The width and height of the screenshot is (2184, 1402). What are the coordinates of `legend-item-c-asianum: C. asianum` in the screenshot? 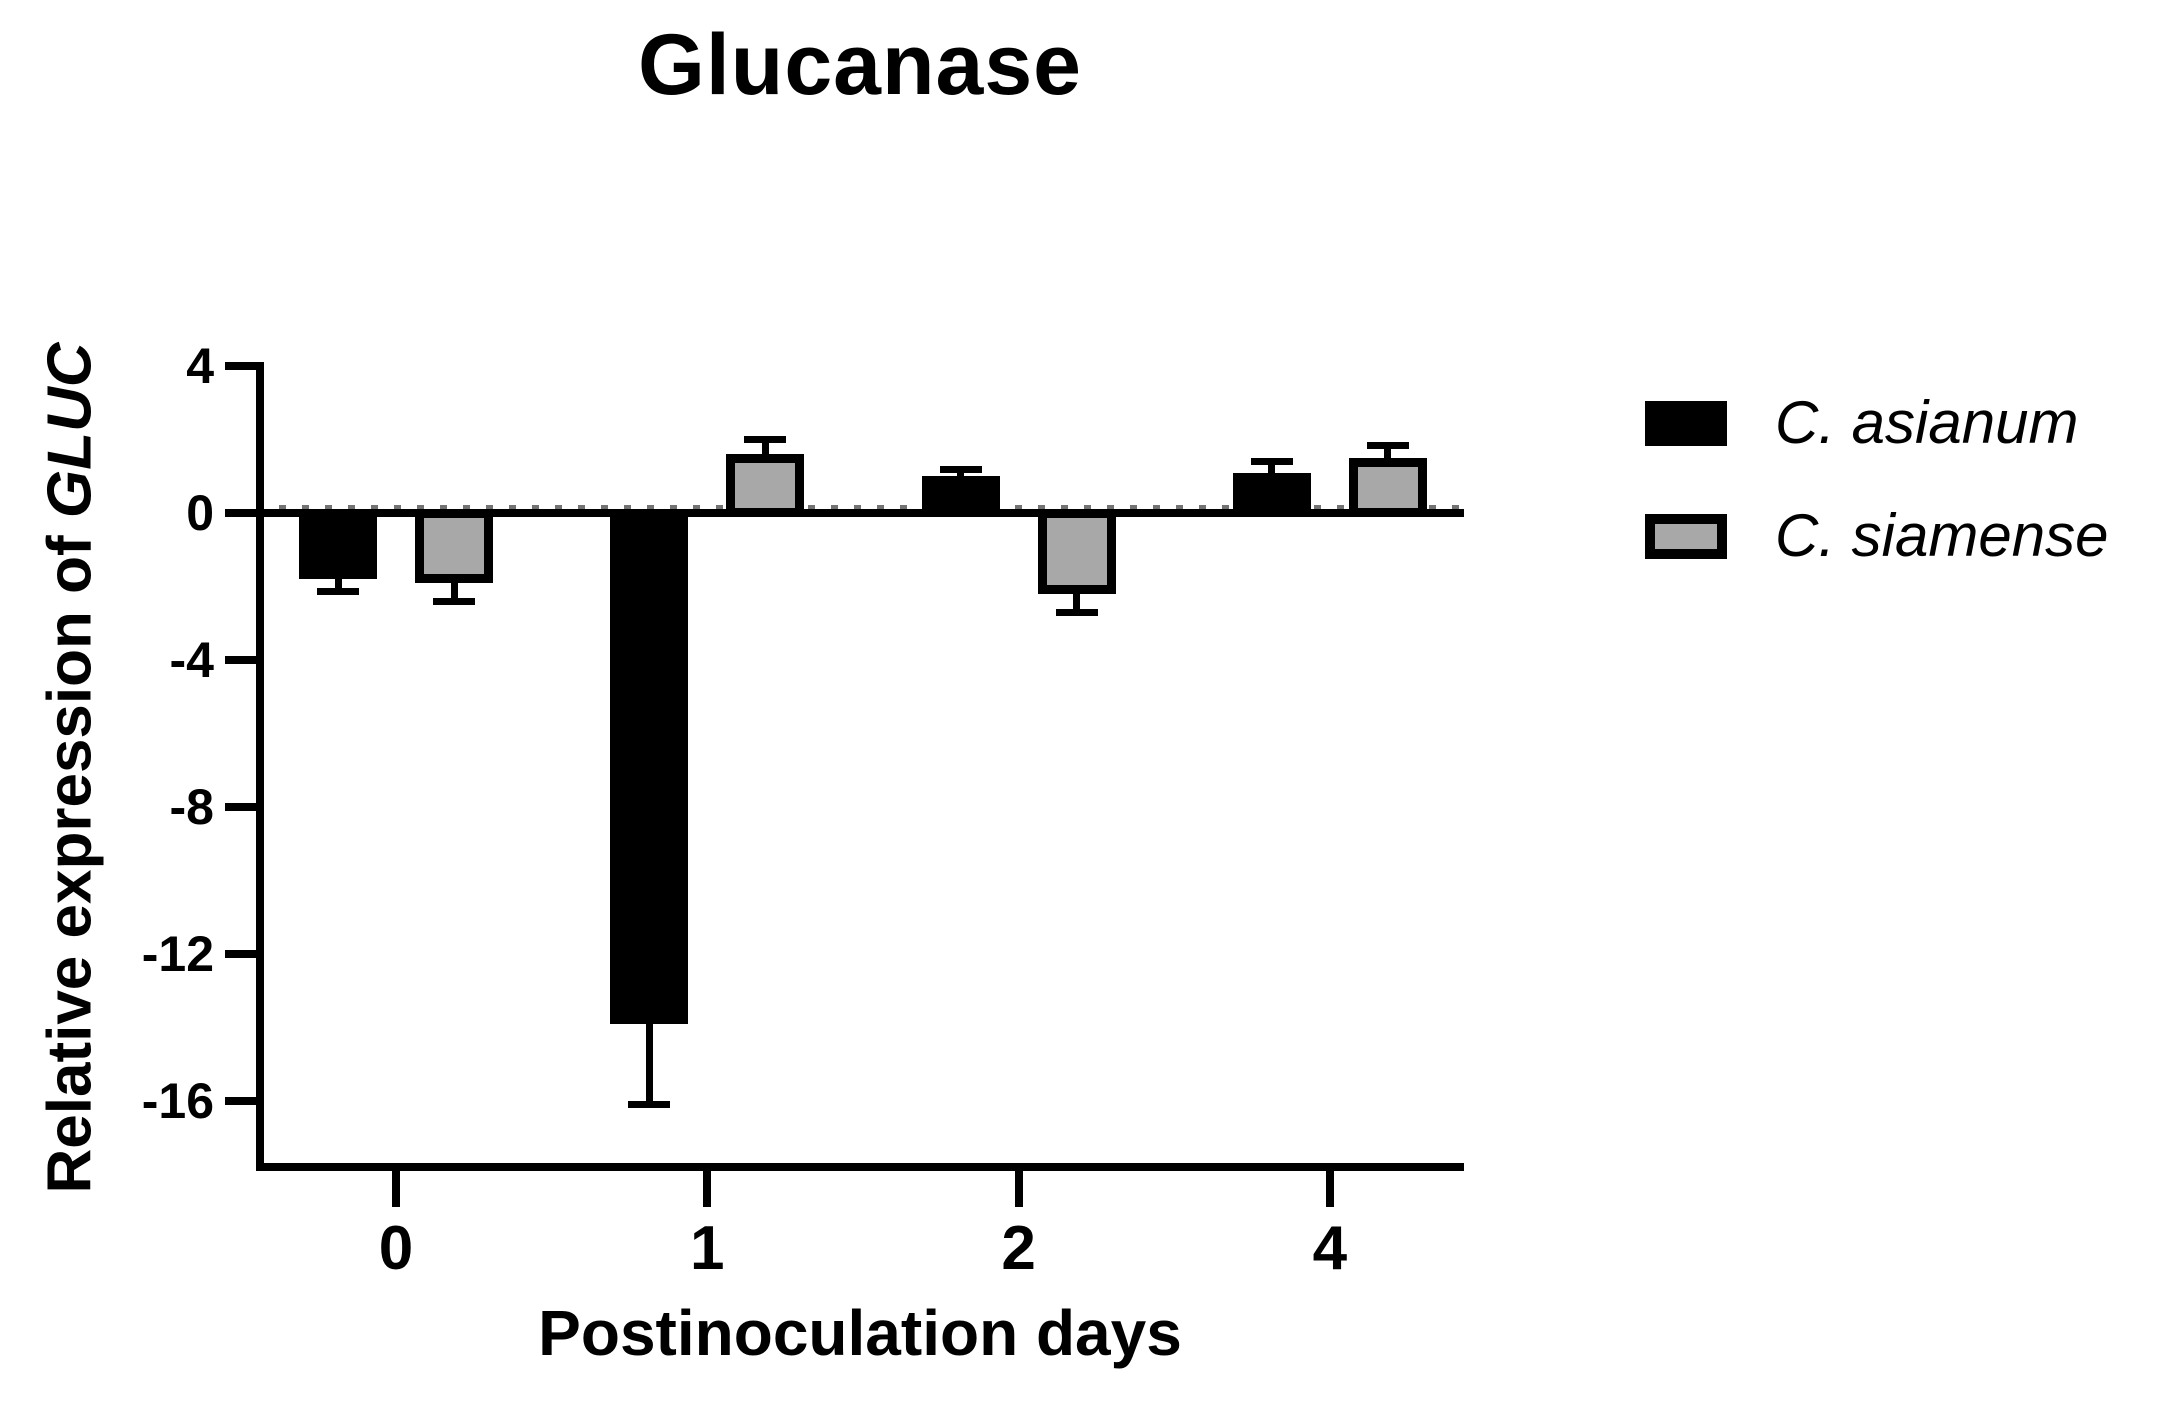 It's located at (1876, 422).